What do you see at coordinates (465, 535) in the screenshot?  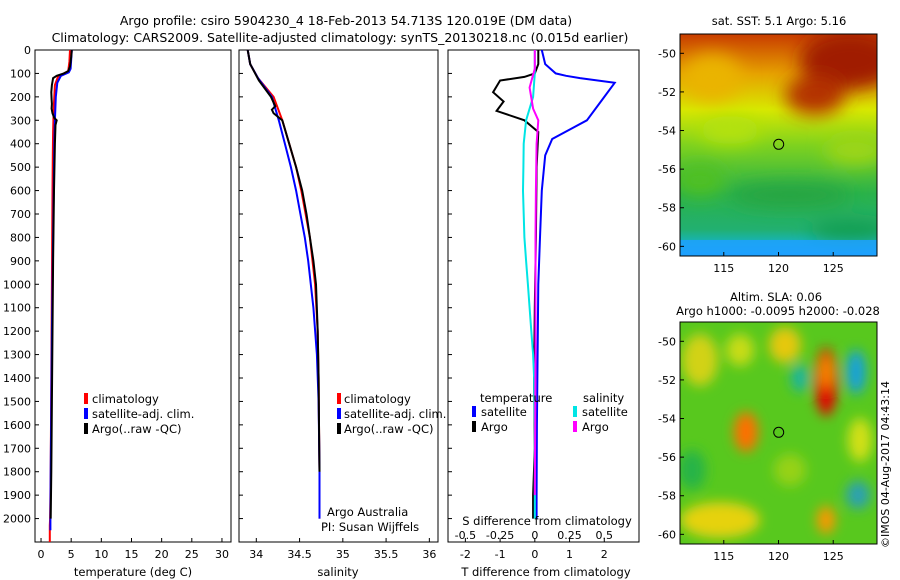 I see `difference-s-tick-label: -0.5` at bounding box center [465, 535].